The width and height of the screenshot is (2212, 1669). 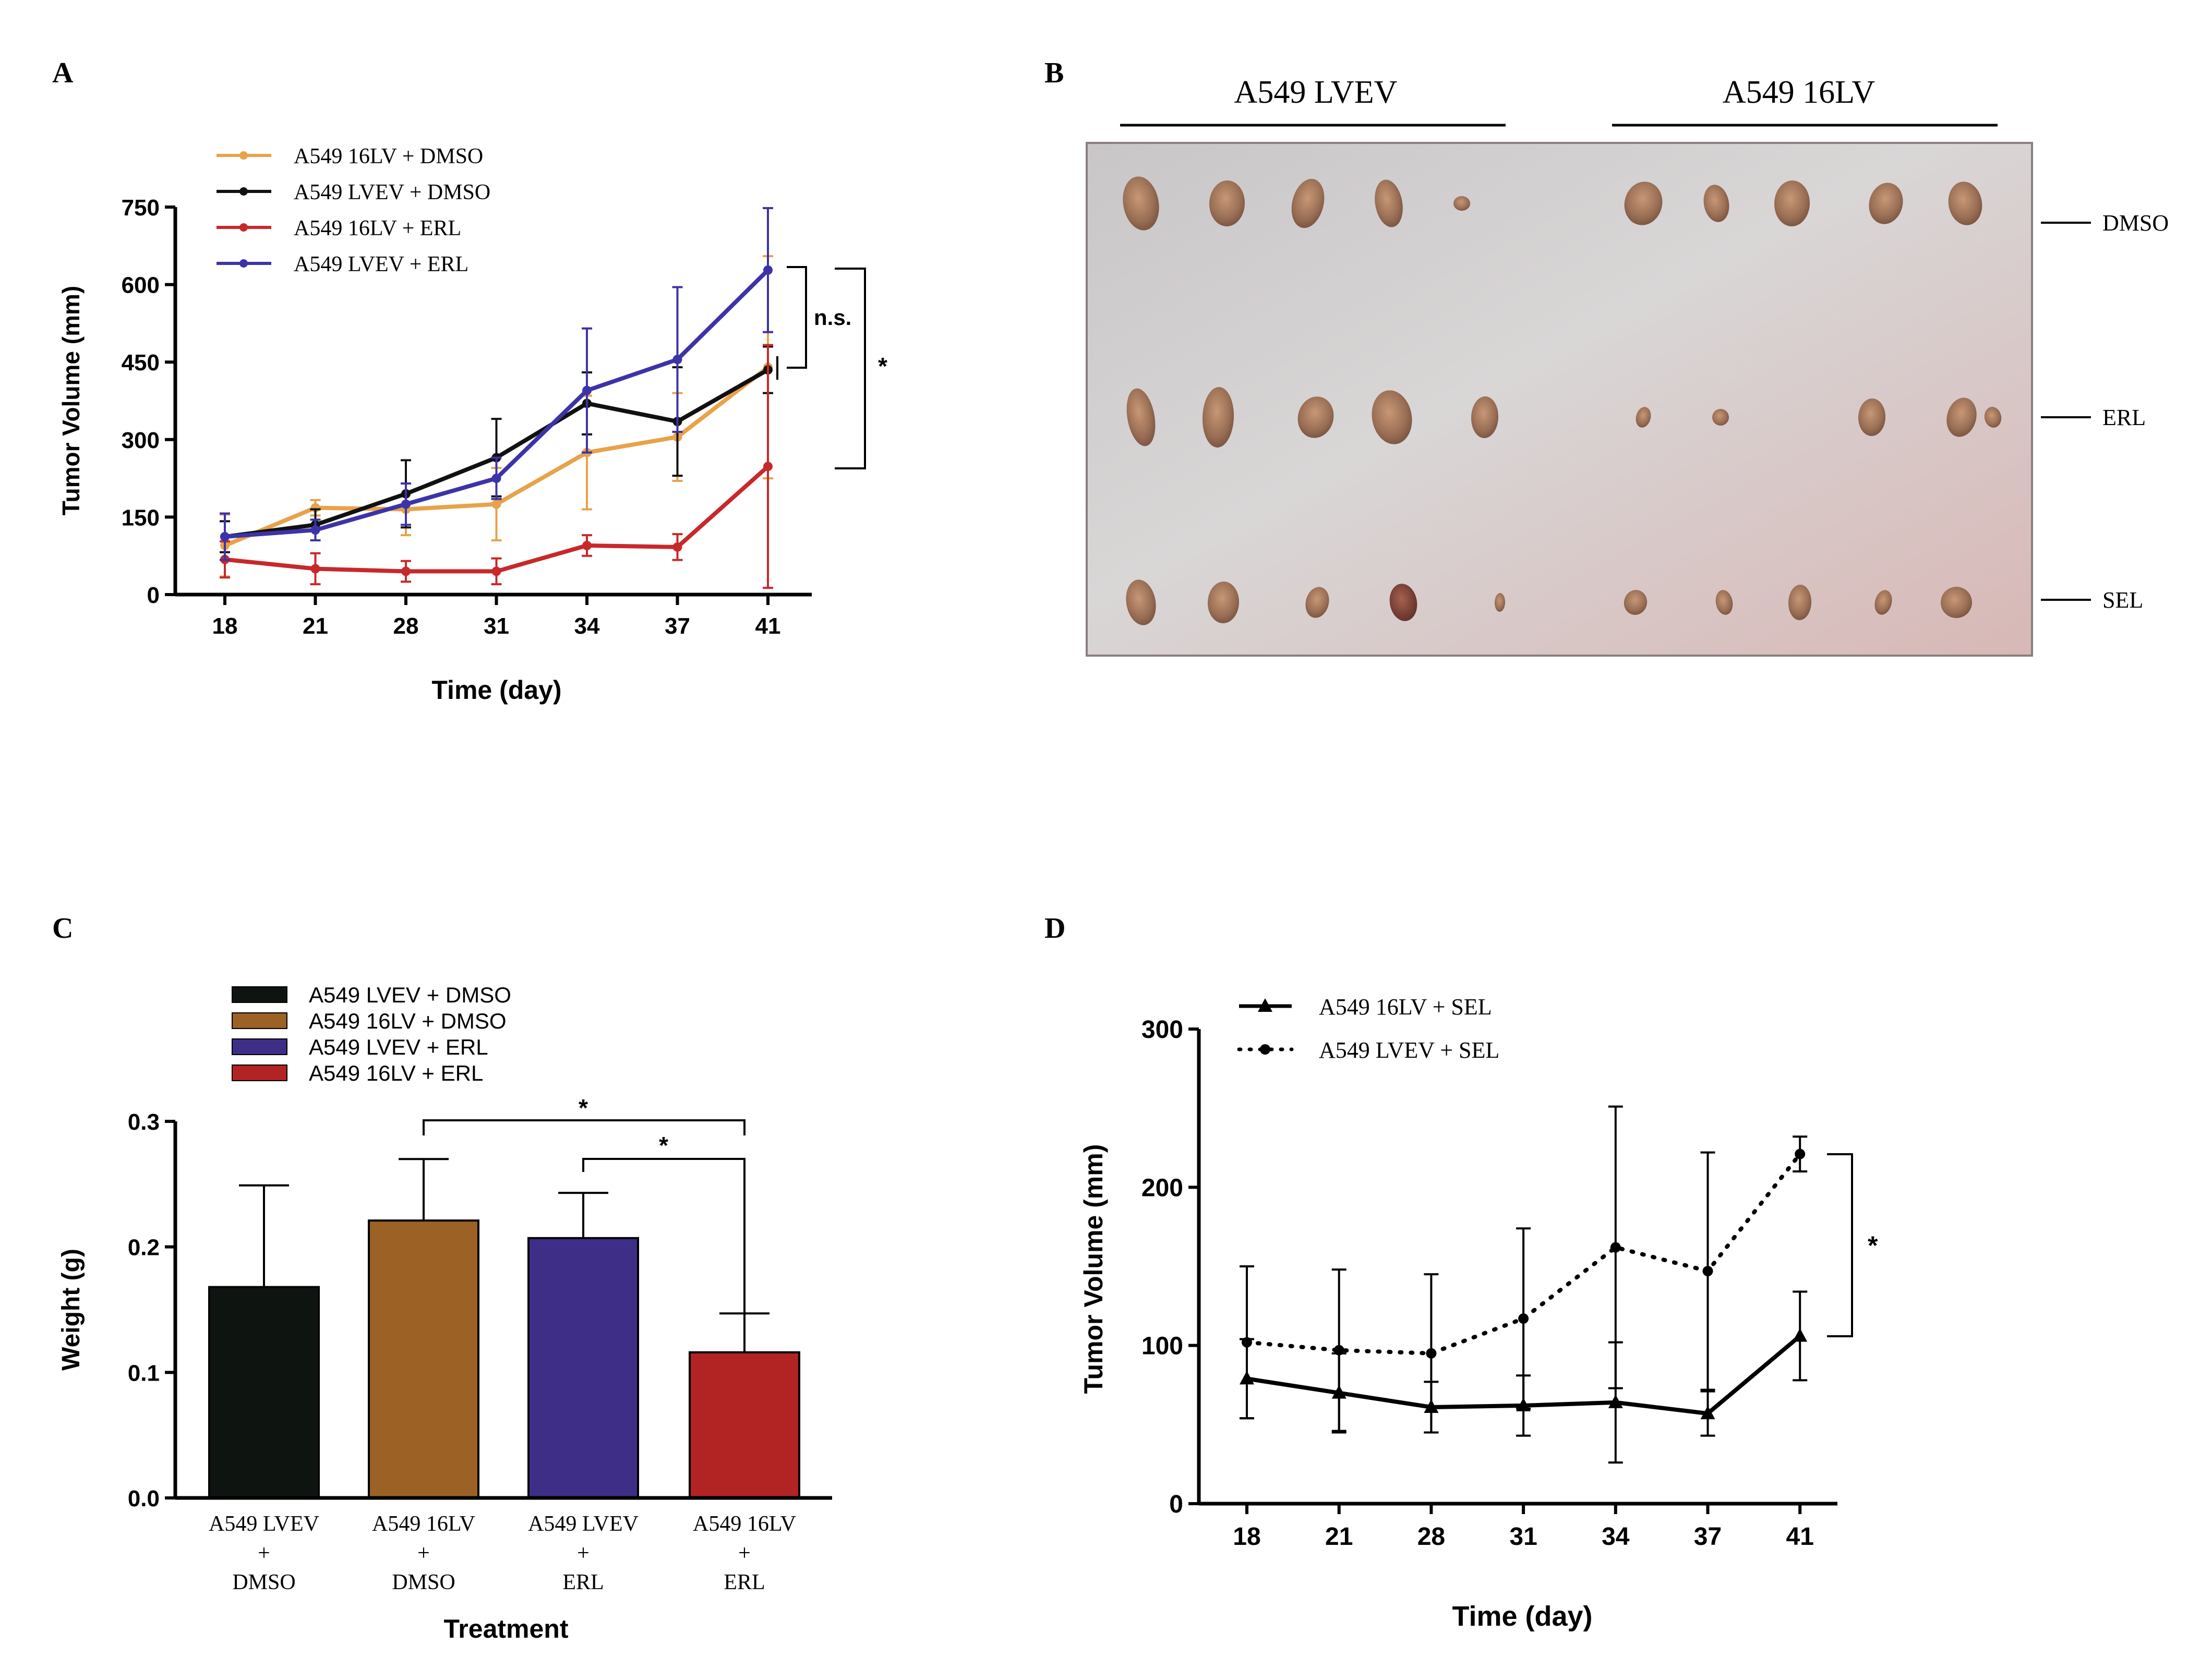 What do you see at coordinates (1247, 1537) in the screenshot?
I see `x-tick-label-d: 18` at bounding box center [1247, 1537].